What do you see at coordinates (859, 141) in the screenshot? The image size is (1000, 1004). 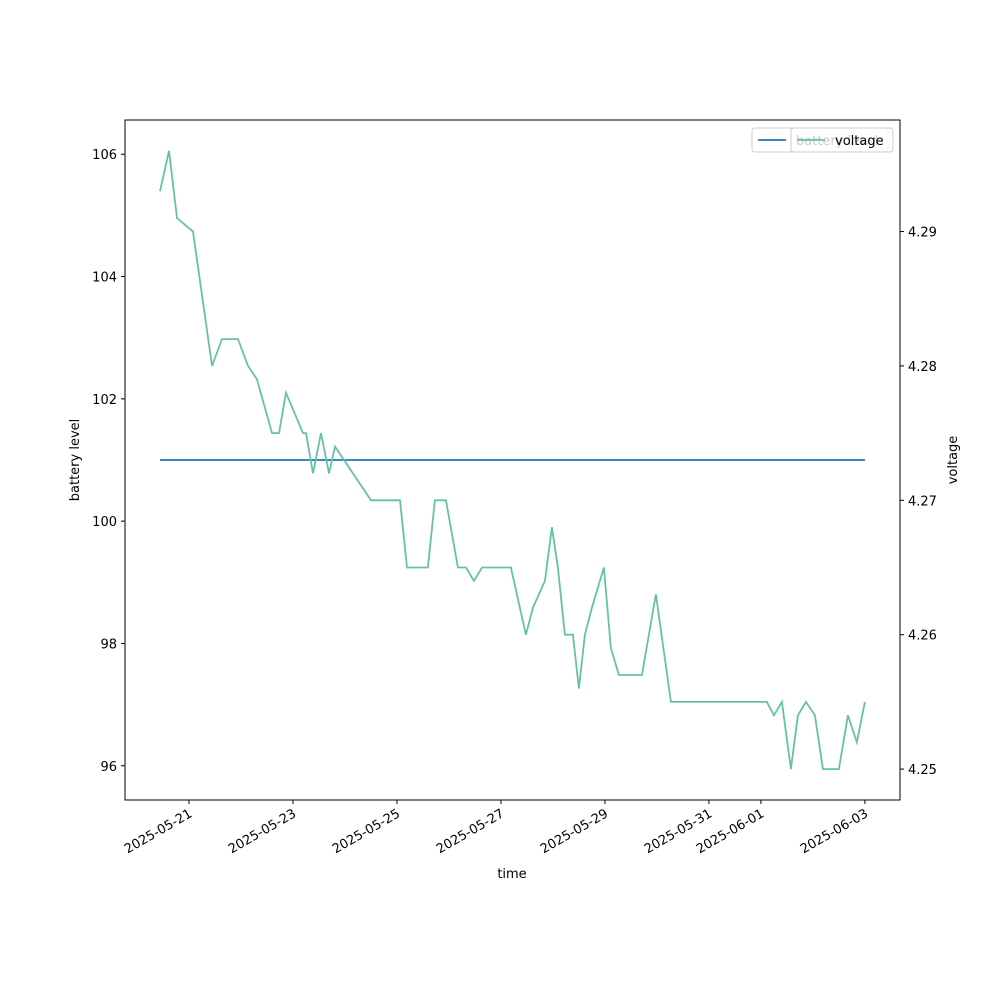 I see `legend-label: voltage` at bounding box center [859, 141].